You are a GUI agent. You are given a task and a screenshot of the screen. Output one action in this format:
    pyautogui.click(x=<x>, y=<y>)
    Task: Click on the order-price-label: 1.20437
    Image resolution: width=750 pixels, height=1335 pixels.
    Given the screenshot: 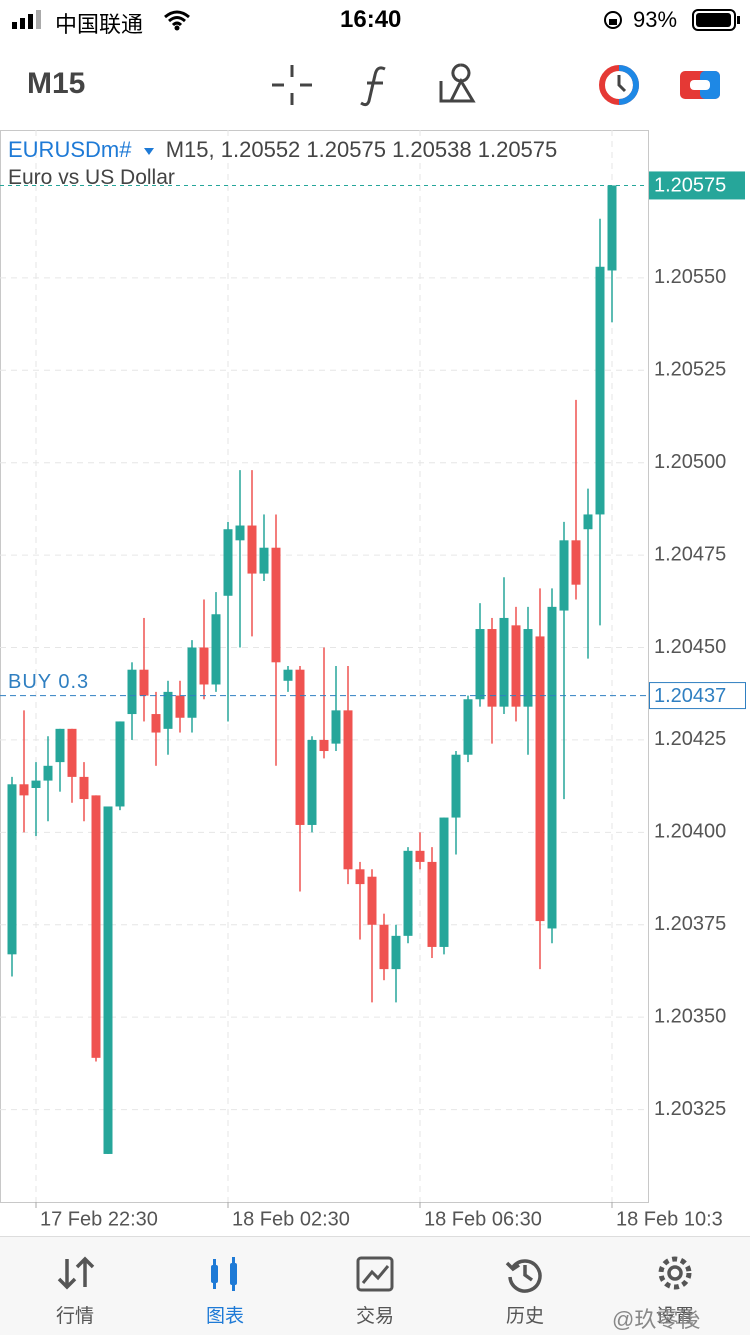 What is the action you would take?
    pyautogui.click(x=690, y=696)
    